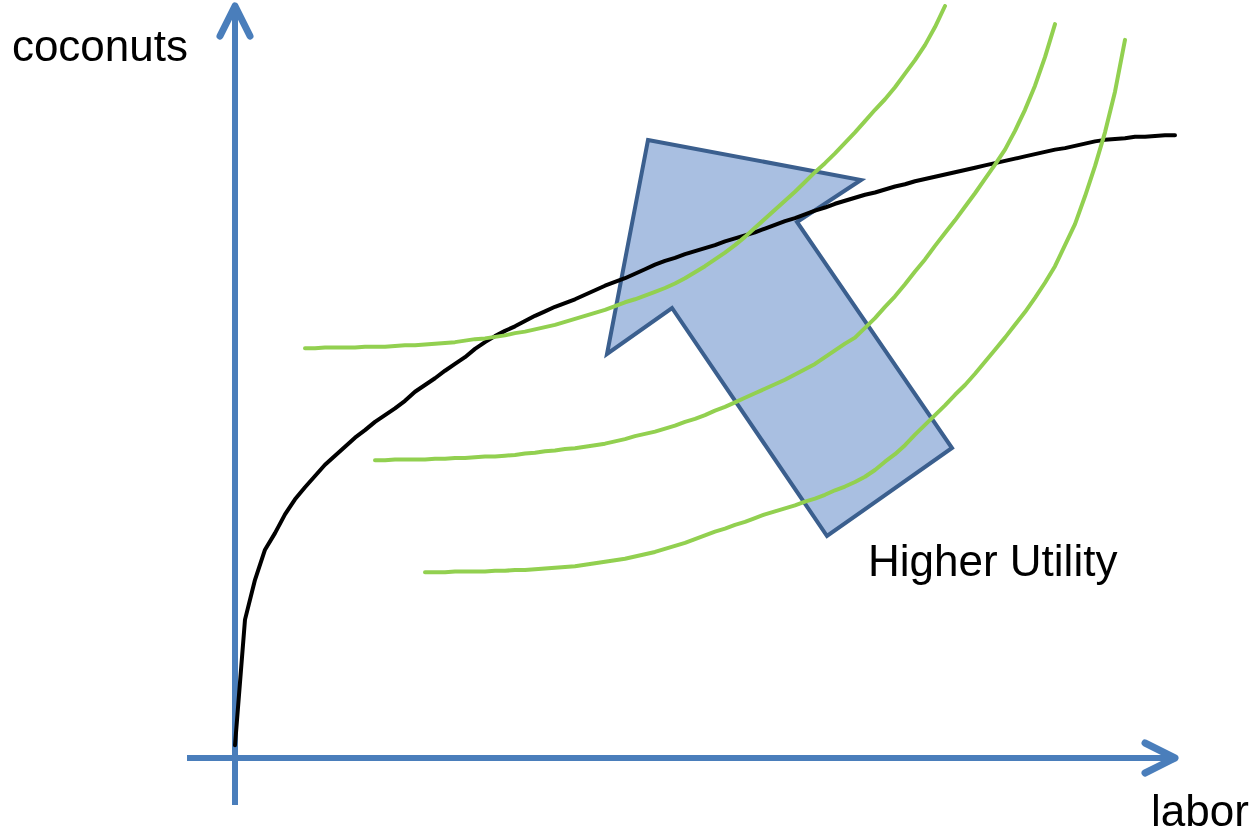 The image size is (1256, 837). Describe the element at coordinates (993, 560) in the screenshot. I see `annotation: Higher Utility` at that location.